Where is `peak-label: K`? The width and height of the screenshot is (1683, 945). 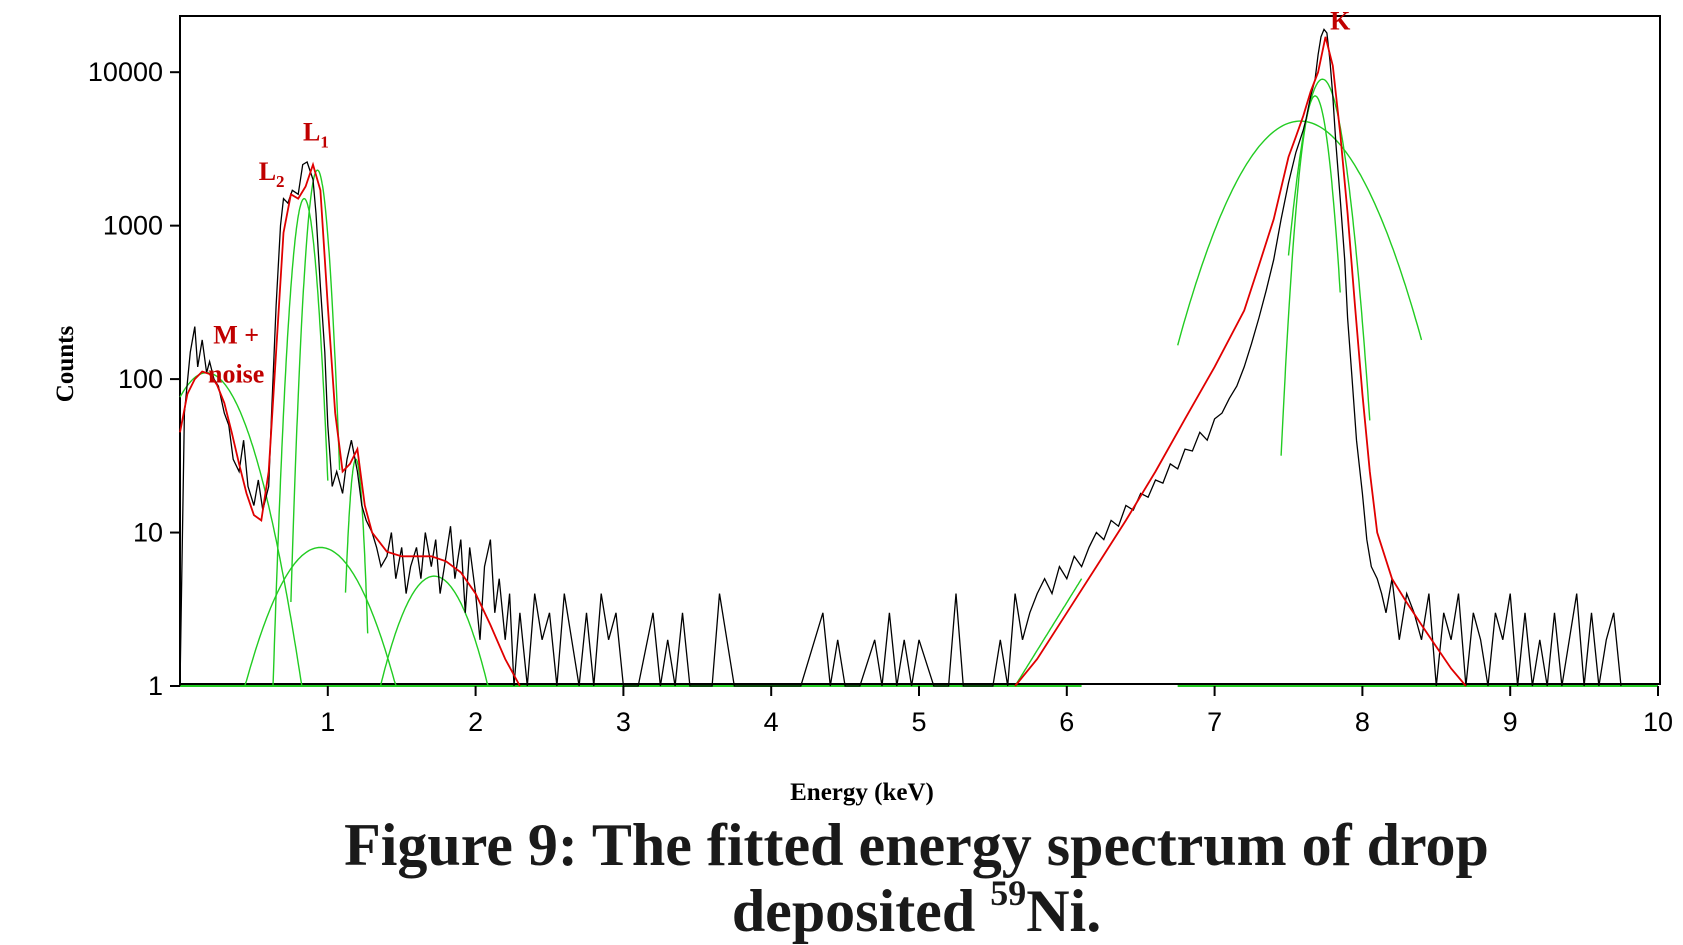 peak-label: K is located at coordinates (1340, 20).